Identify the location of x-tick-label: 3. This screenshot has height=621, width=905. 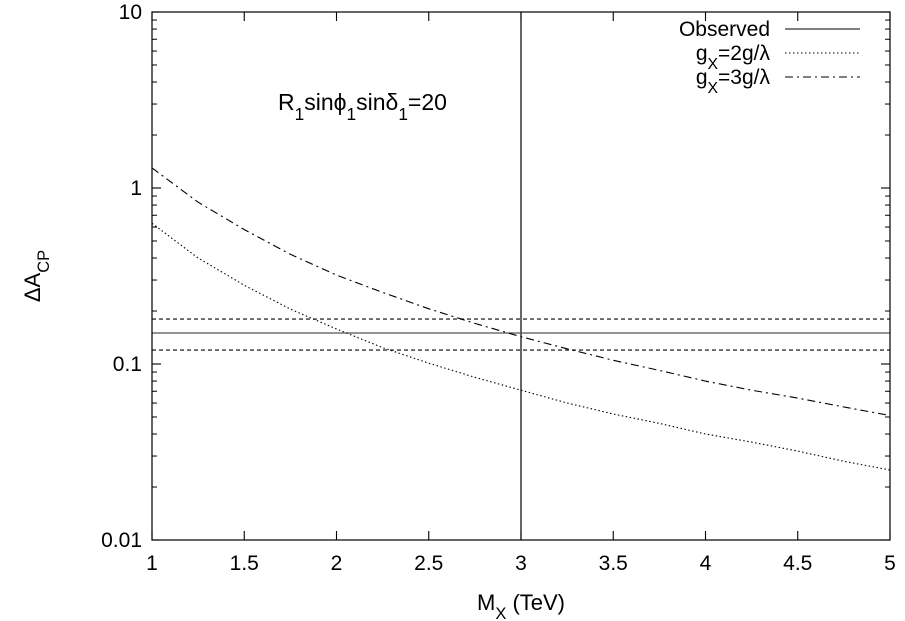
(521, 563).